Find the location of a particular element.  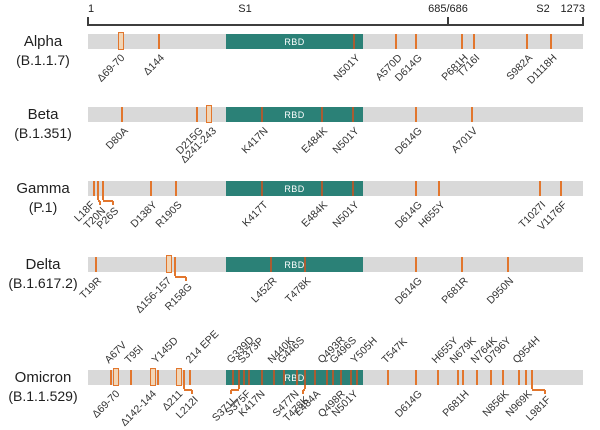

variant-name-block: Gamma (P.1) is located at coordinates (43, 198).